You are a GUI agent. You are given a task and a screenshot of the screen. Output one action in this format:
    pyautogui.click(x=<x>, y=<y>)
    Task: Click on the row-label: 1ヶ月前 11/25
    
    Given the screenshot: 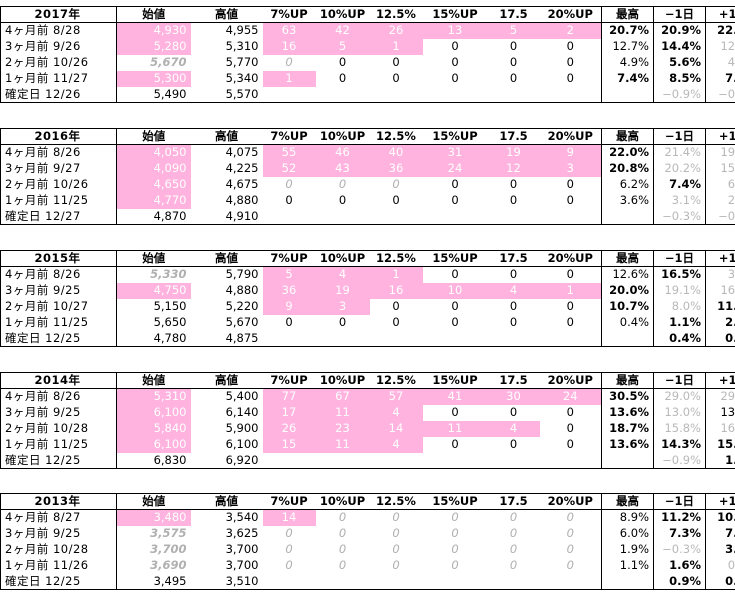 What is the action you would take?
    pyautogui.click(x=58, y=444)
    